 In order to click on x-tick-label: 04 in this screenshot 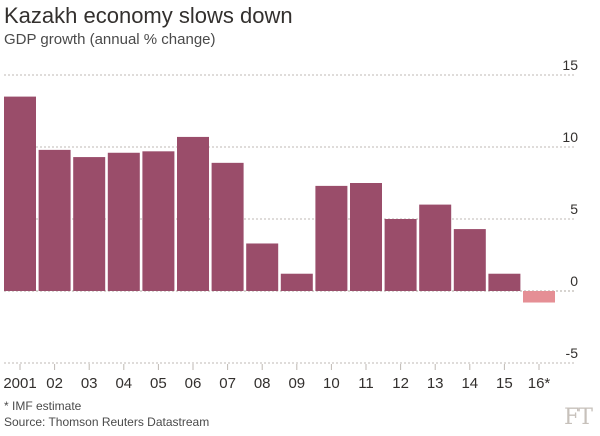, I will do `click(123, 383)`.